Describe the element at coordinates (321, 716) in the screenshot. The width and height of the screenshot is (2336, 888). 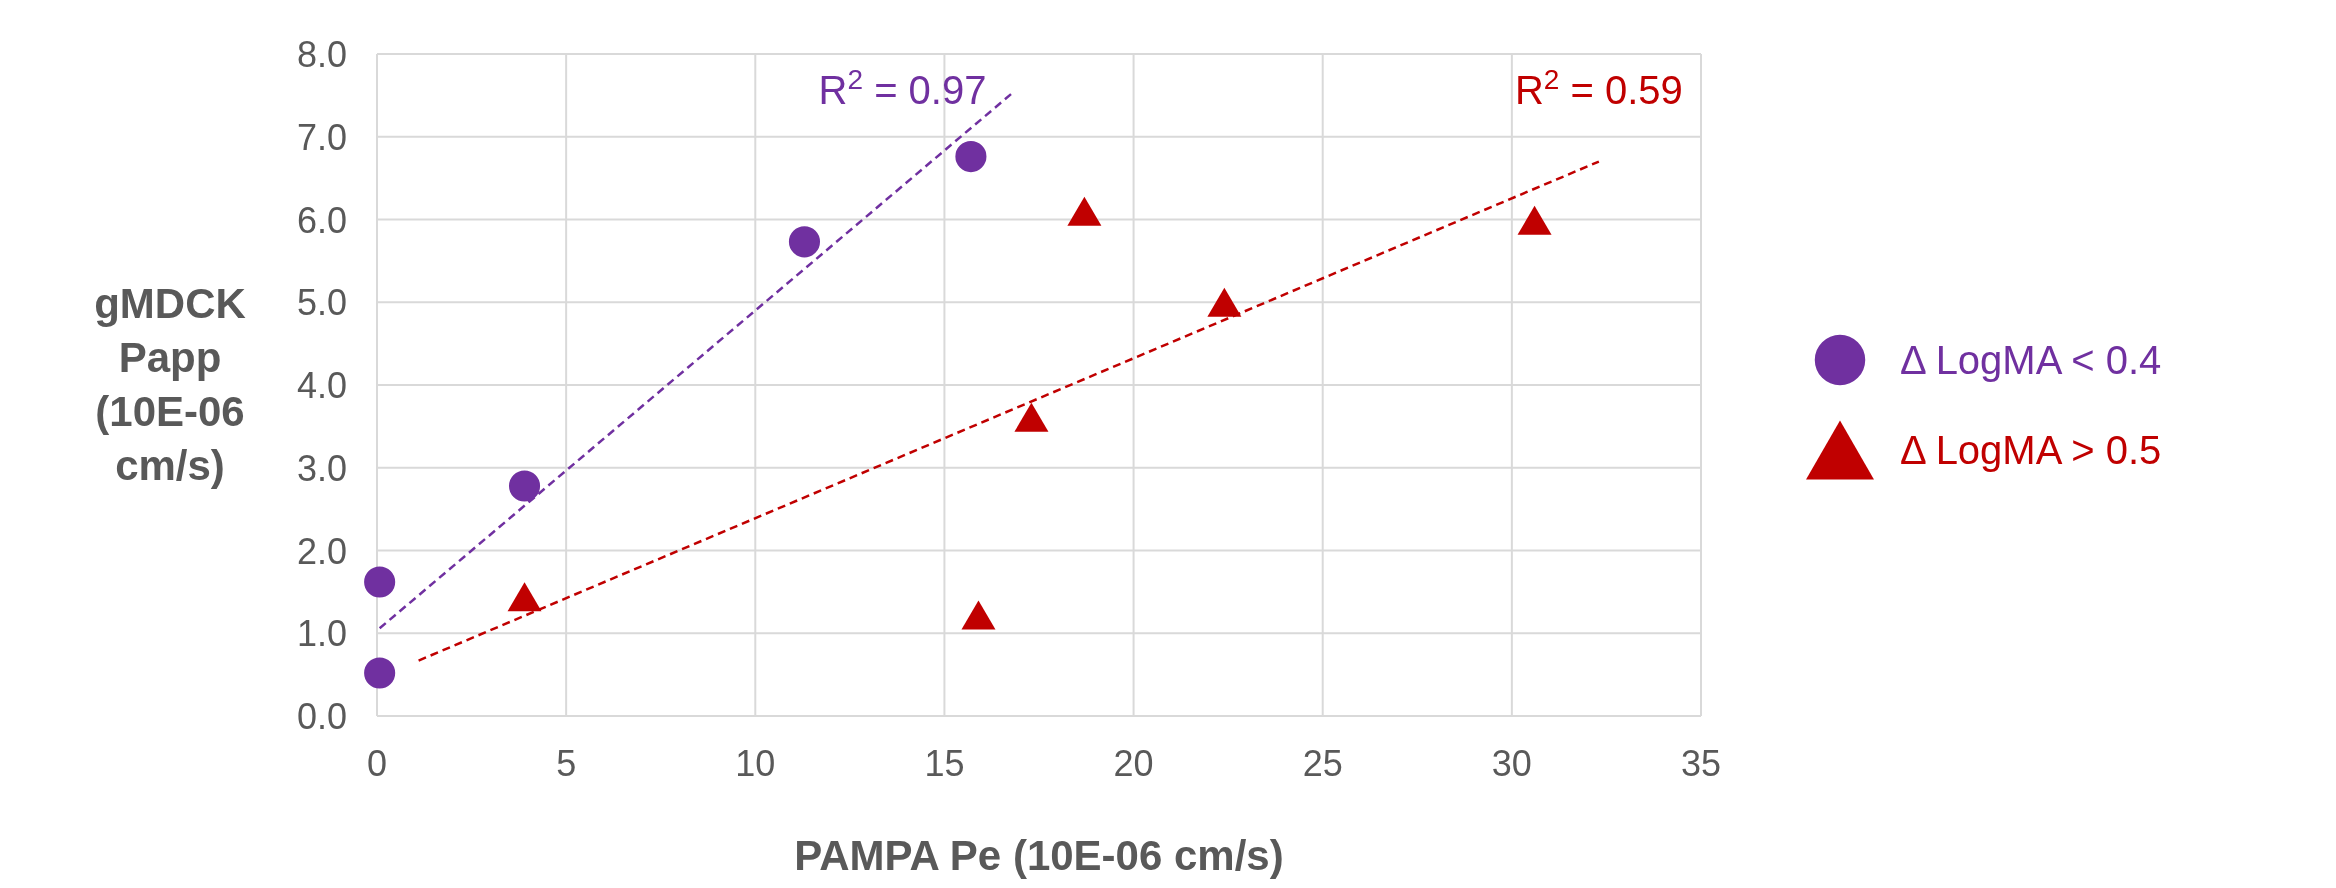
I see `y-tick-label: 0.0` at that location.